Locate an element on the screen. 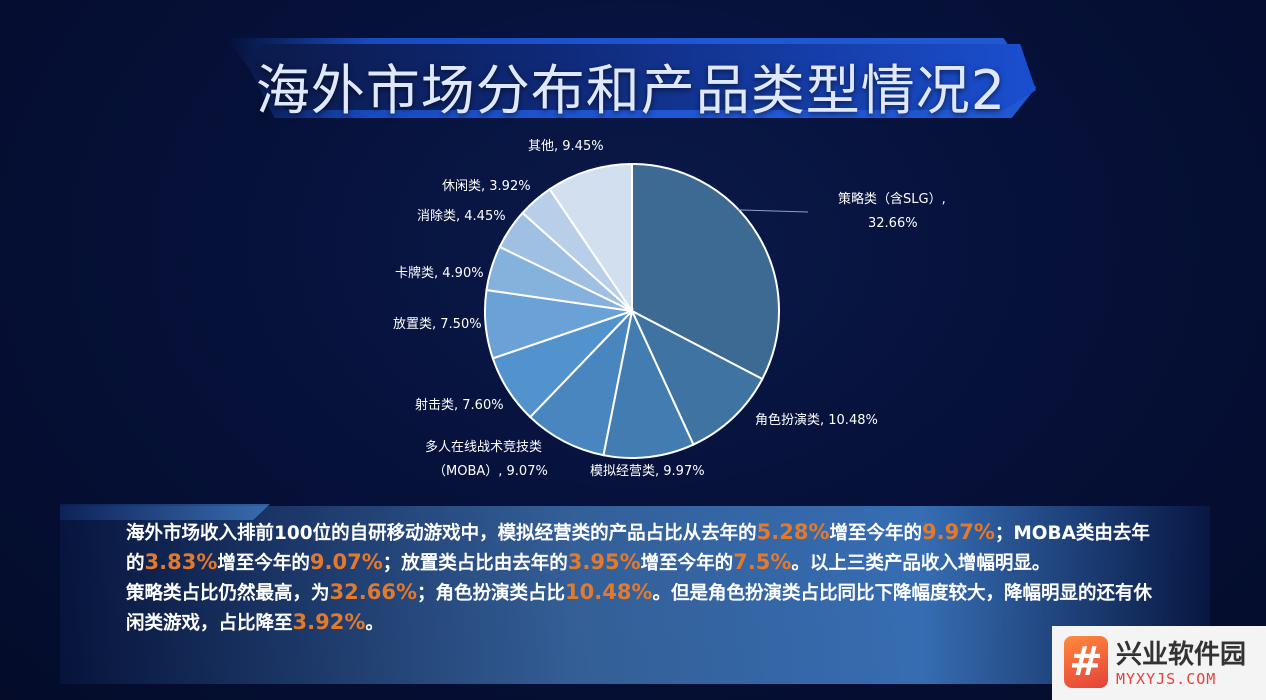 The width and height of the screenshot is (1266, 700). slice-label: 多人在线战术竞技类 is located at coordinates (483, 447).